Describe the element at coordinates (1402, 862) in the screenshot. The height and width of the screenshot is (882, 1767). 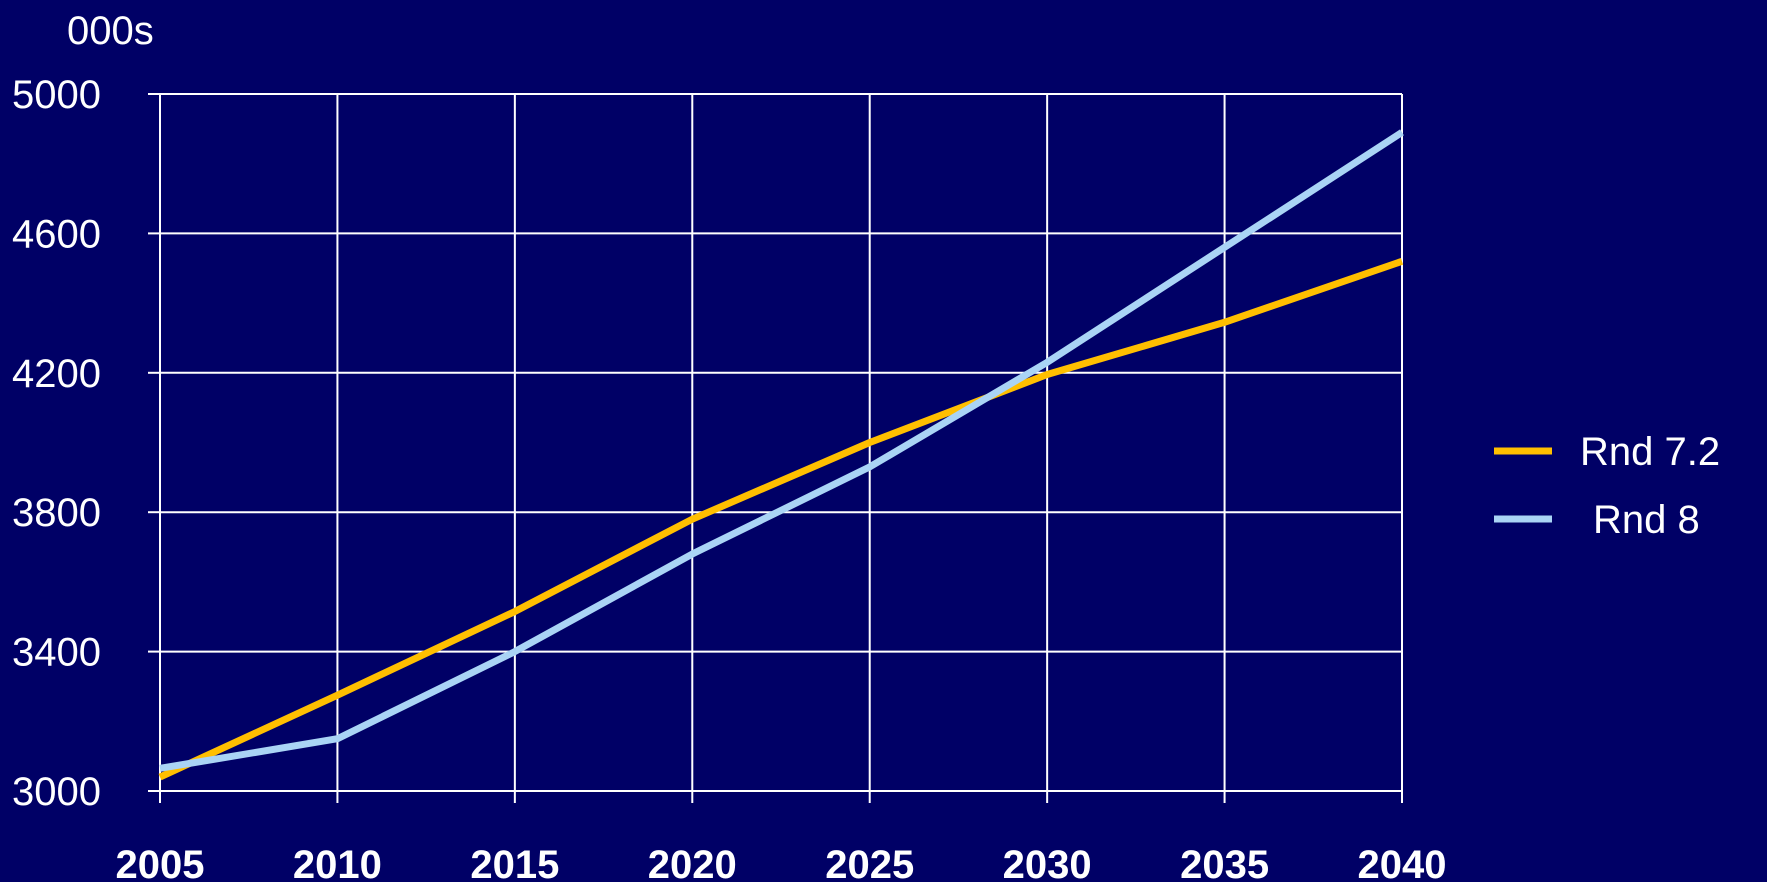
I see `x-tick-label-2040: 2040` at that location.